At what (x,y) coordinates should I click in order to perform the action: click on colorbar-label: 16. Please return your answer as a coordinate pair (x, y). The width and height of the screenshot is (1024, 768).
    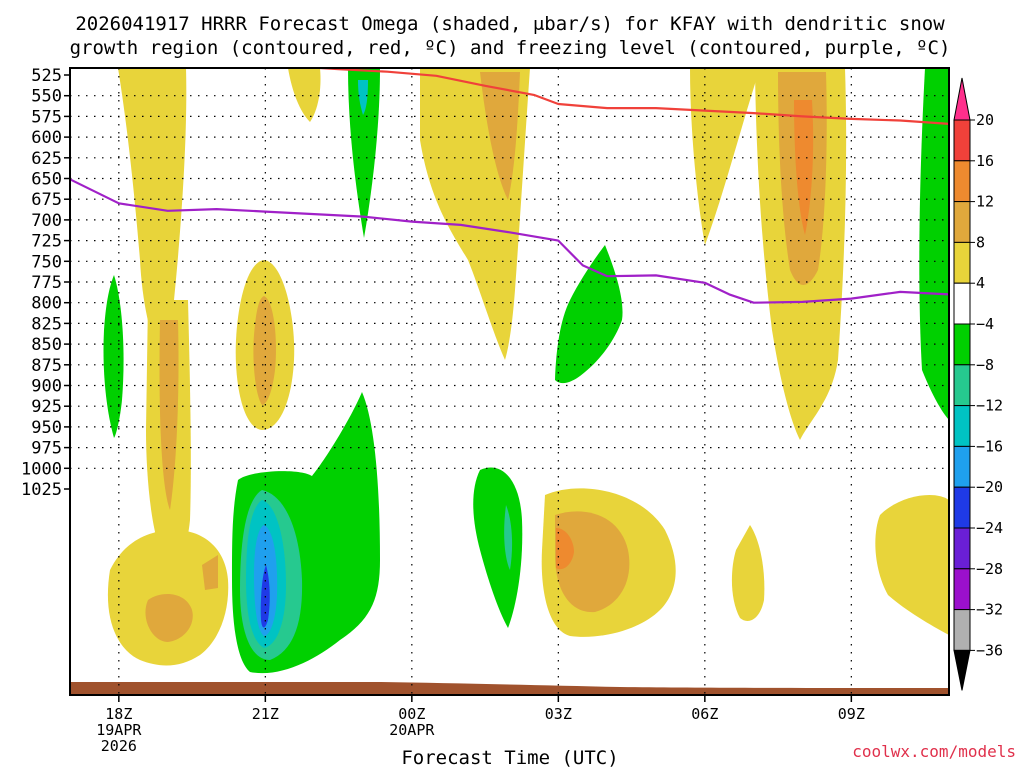
    Looking at the image, I should click on (985, 161).